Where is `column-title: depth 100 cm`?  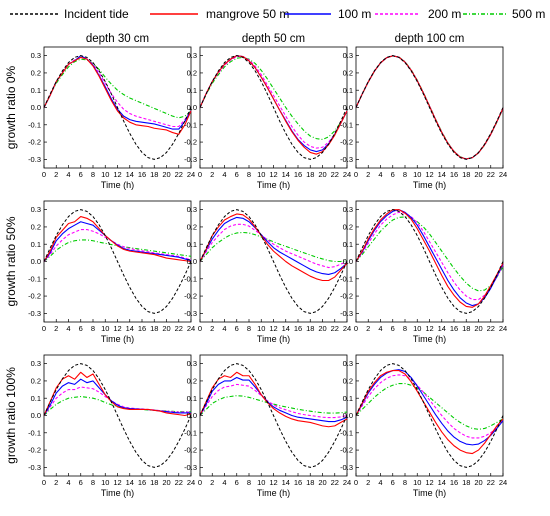
column-title: depth 100 cm is located at coordinates (430, 39).